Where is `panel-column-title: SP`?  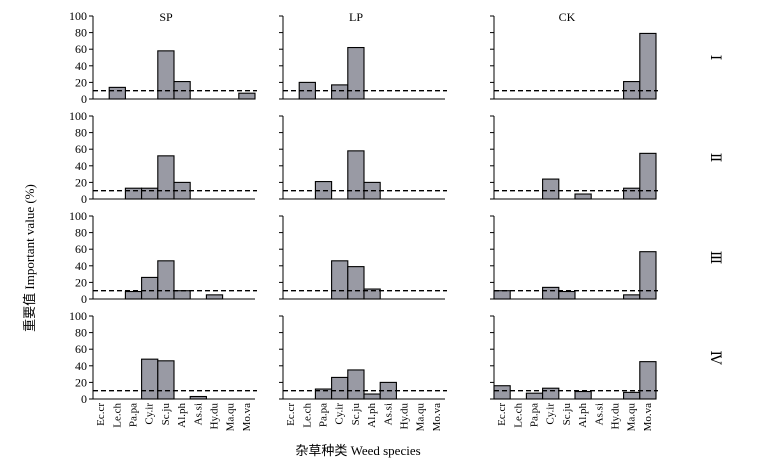 panel-column-title: SP is located at coordinates (166, 17).